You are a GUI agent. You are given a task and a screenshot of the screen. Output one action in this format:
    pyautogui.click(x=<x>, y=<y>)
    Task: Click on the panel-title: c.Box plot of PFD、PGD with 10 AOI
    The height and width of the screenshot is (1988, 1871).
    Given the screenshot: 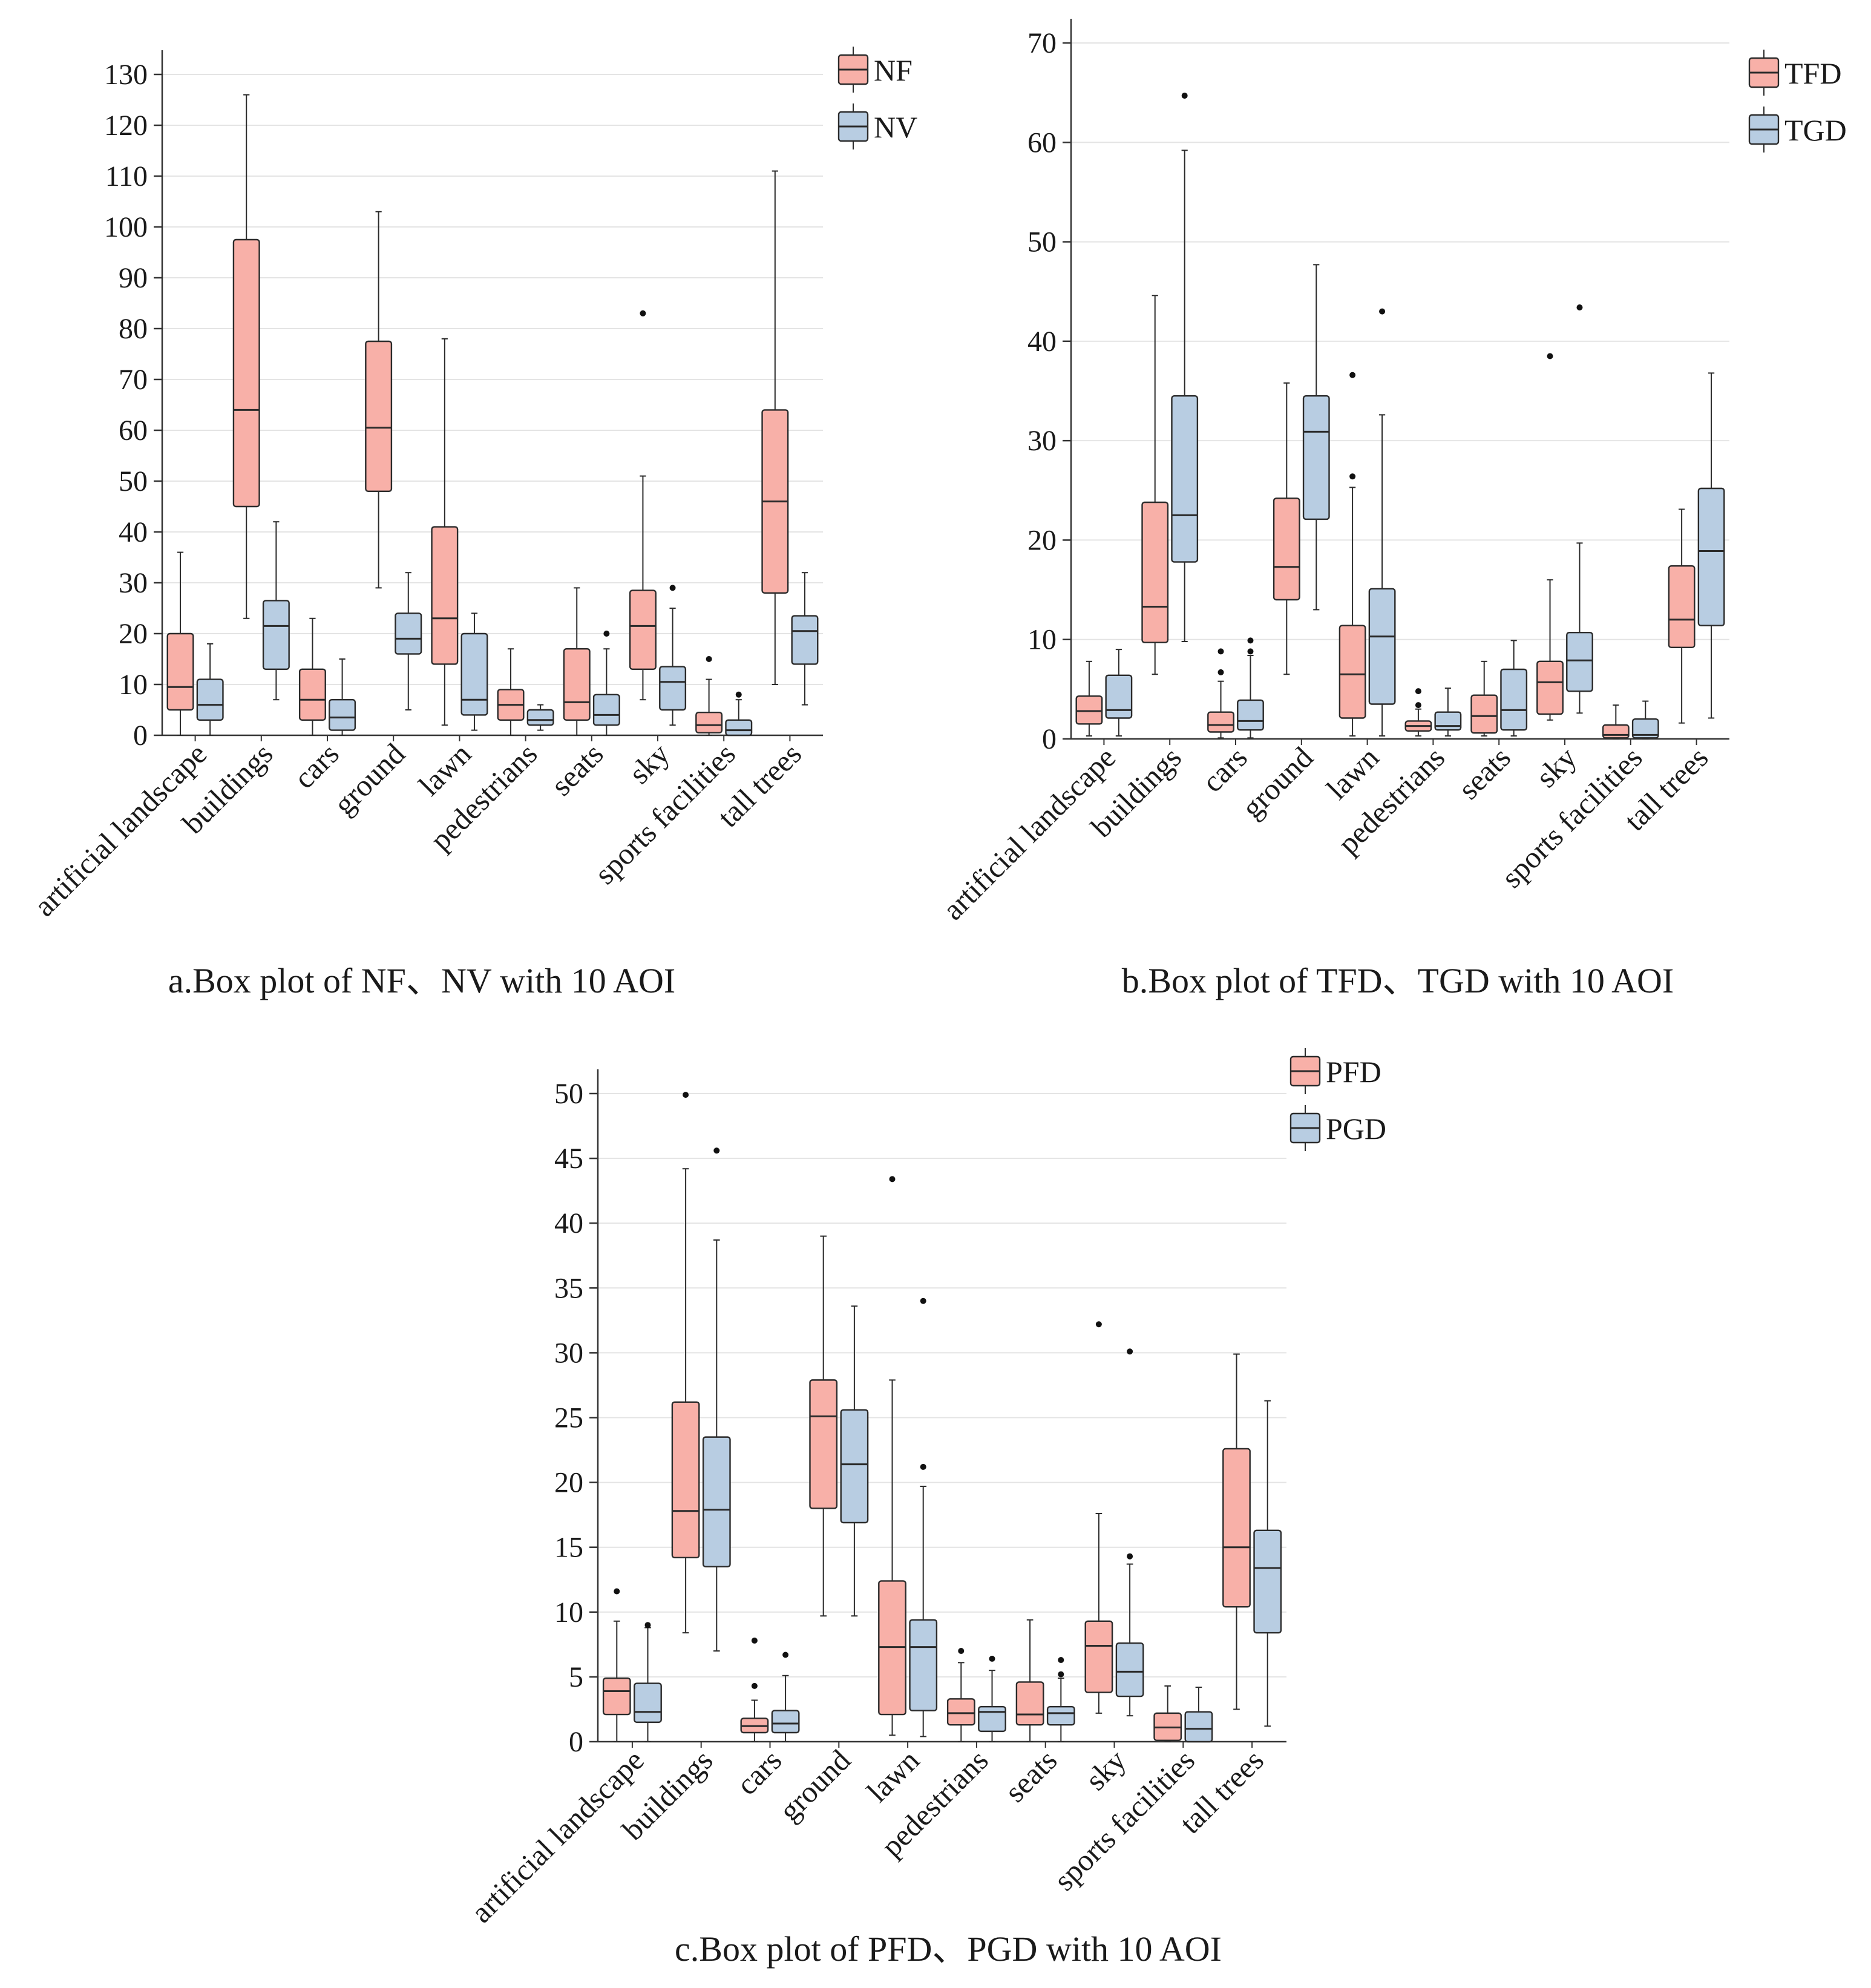 What is the action you would take?
    pyautogui.click(x=948, y=1949)
    